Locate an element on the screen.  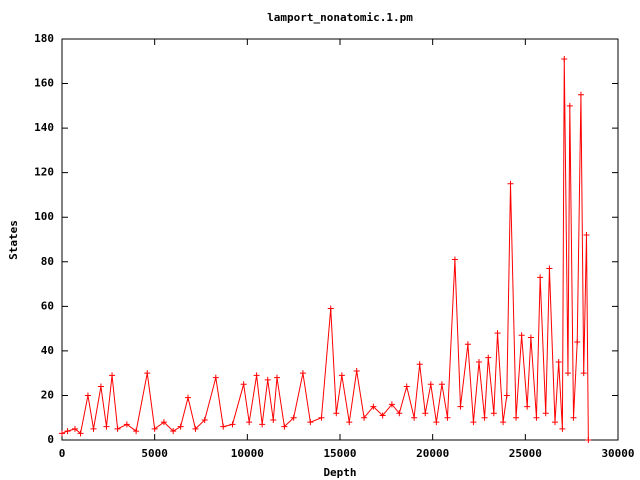
x-tick-label: 5000 is located at coordinates (154, 453).